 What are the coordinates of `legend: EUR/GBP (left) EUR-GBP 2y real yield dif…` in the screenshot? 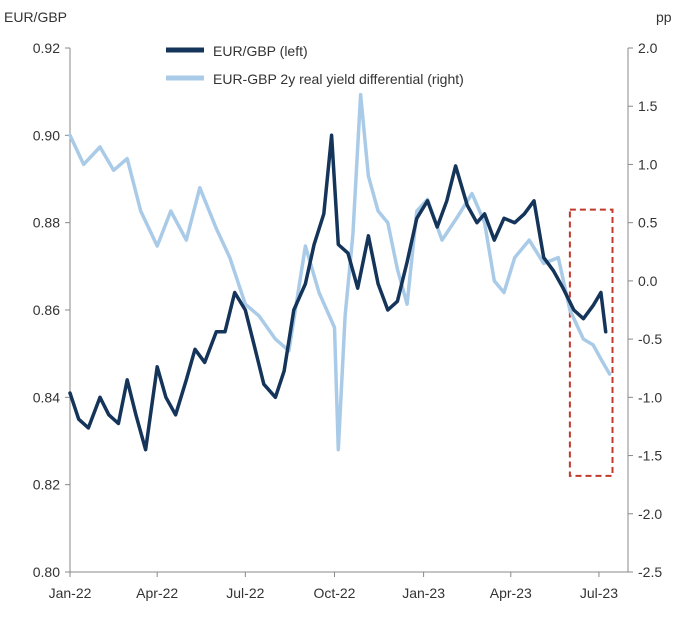 It's located at (315, 65).